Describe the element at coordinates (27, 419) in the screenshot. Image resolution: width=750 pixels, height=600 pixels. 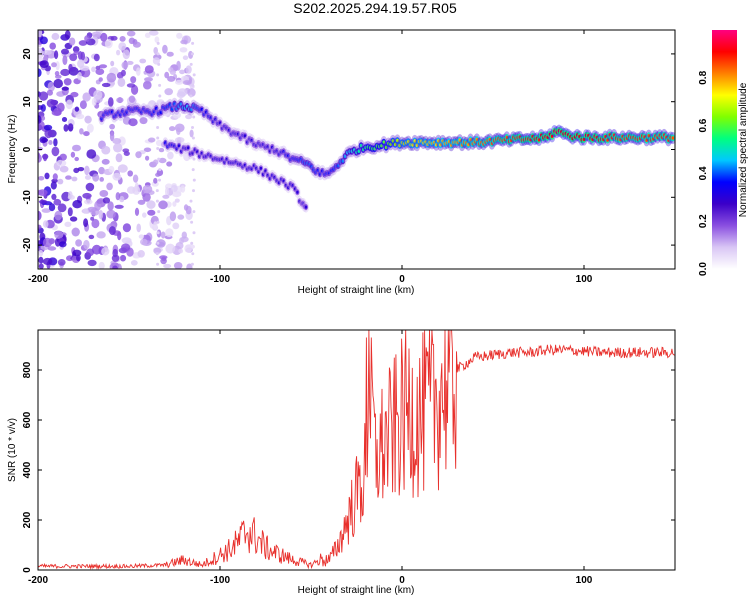
I see `y-tick-label: 600` at that location.